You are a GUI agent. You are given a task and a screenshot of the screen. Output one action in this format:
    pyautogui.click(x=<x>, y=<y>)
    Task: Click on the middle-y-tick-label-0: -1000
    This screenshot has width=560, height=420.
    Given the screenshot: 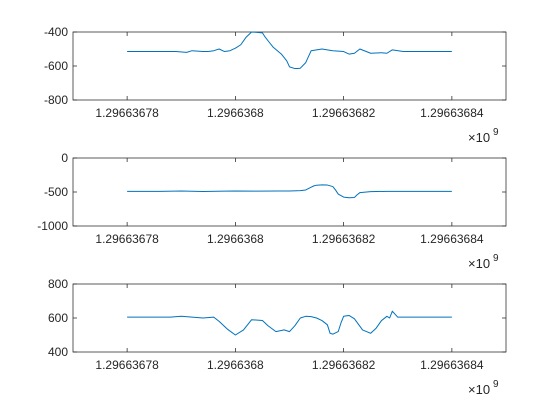 What is the action you would take?
    pyautogui.click(x=52, y=226)
    